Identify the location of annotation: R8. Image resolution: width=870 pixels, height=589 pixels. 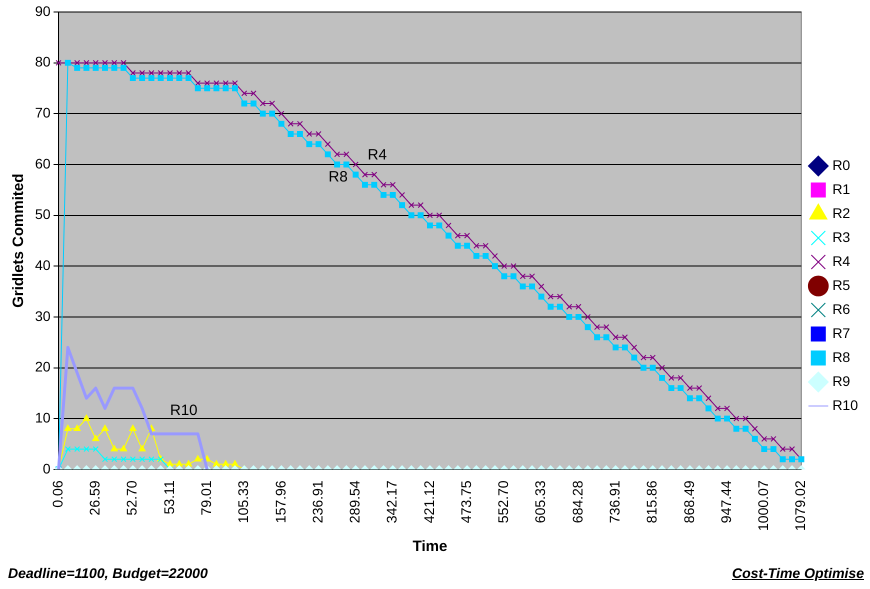
(338, 177).